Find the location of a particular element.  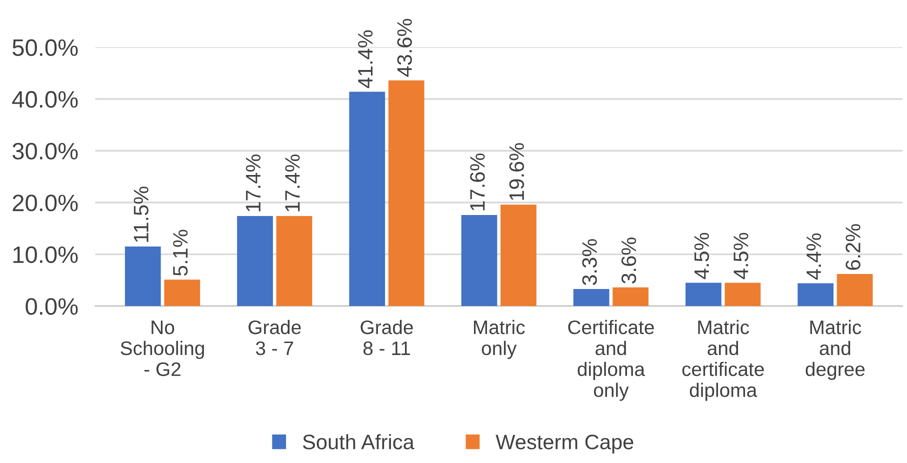

y-tick-label: 50.0% is located at coordinates (45, 47).